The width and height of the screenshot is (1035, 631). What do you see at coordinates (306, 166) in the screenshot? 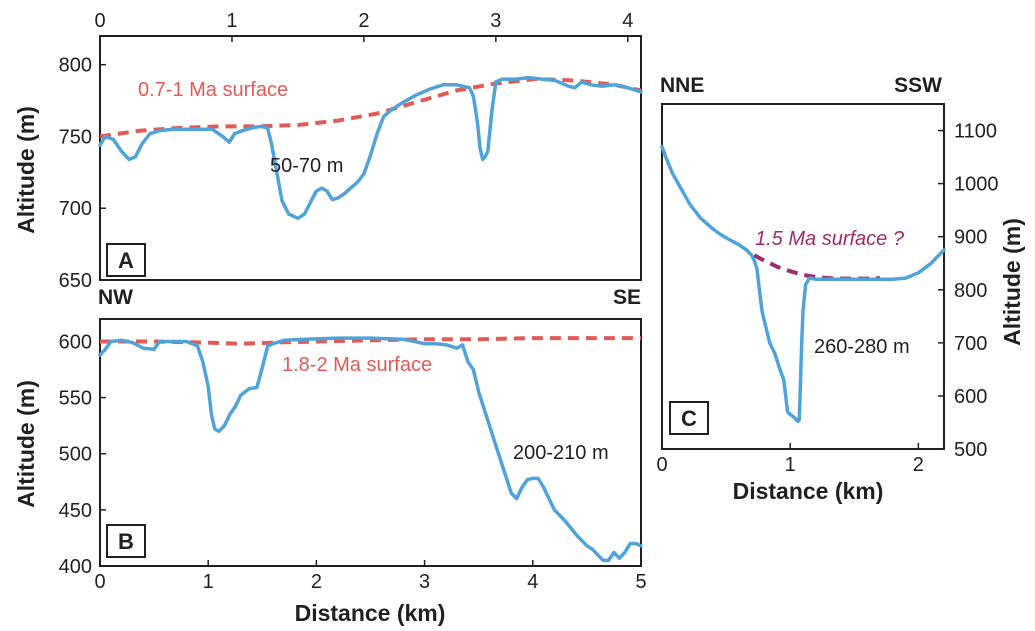
I see `panel-a-incision-label: 50-70 m` at bounding box center [306, 166].